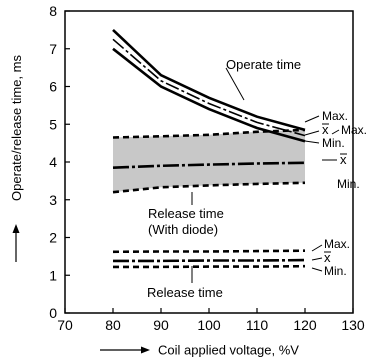  What do you see at coordinates (53, 238) in the screenshot?
I see `y-tick-label: 2` at bounding box center [53, 238].